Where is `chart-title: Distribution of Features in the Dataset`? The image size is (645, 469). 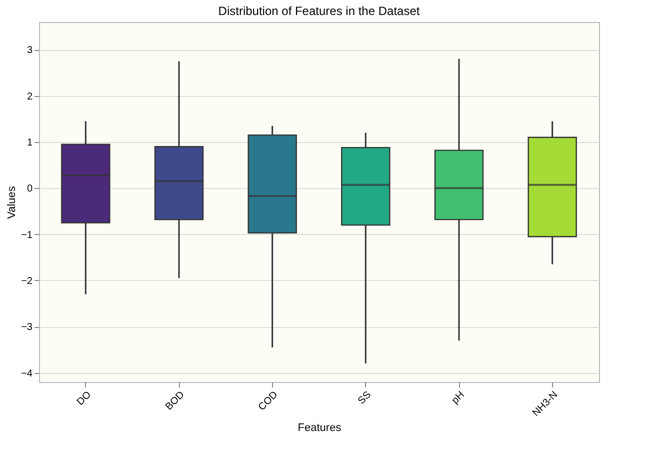
chart-title: Distribution of Features in the Dataset is located at coordinates (319, 11).